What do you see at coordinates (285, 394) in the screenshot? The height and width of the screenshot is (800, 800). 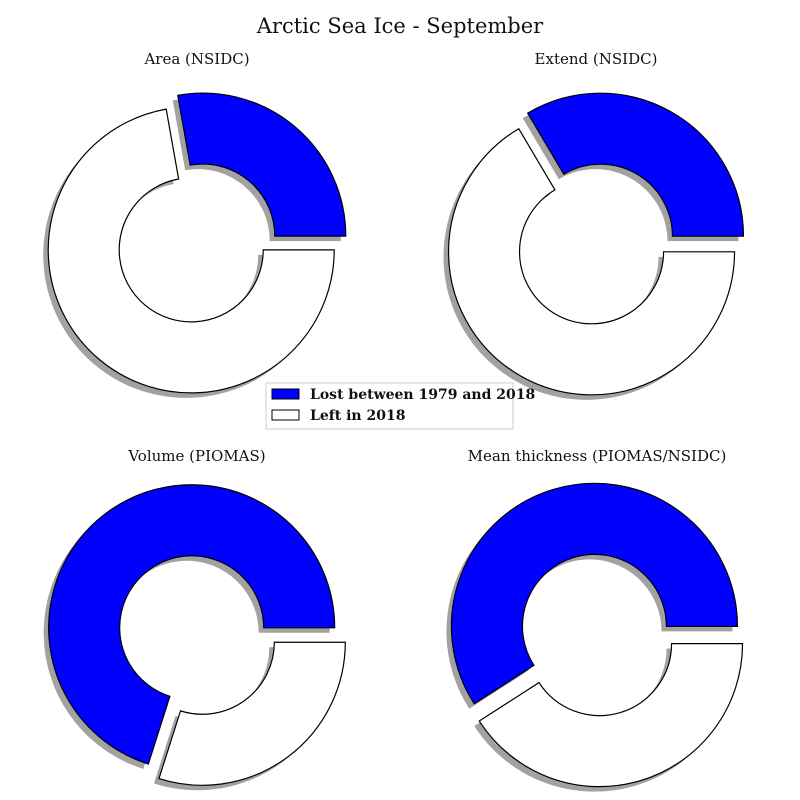 I see `legend-swatch-lost` at bounding box center [285, 394].